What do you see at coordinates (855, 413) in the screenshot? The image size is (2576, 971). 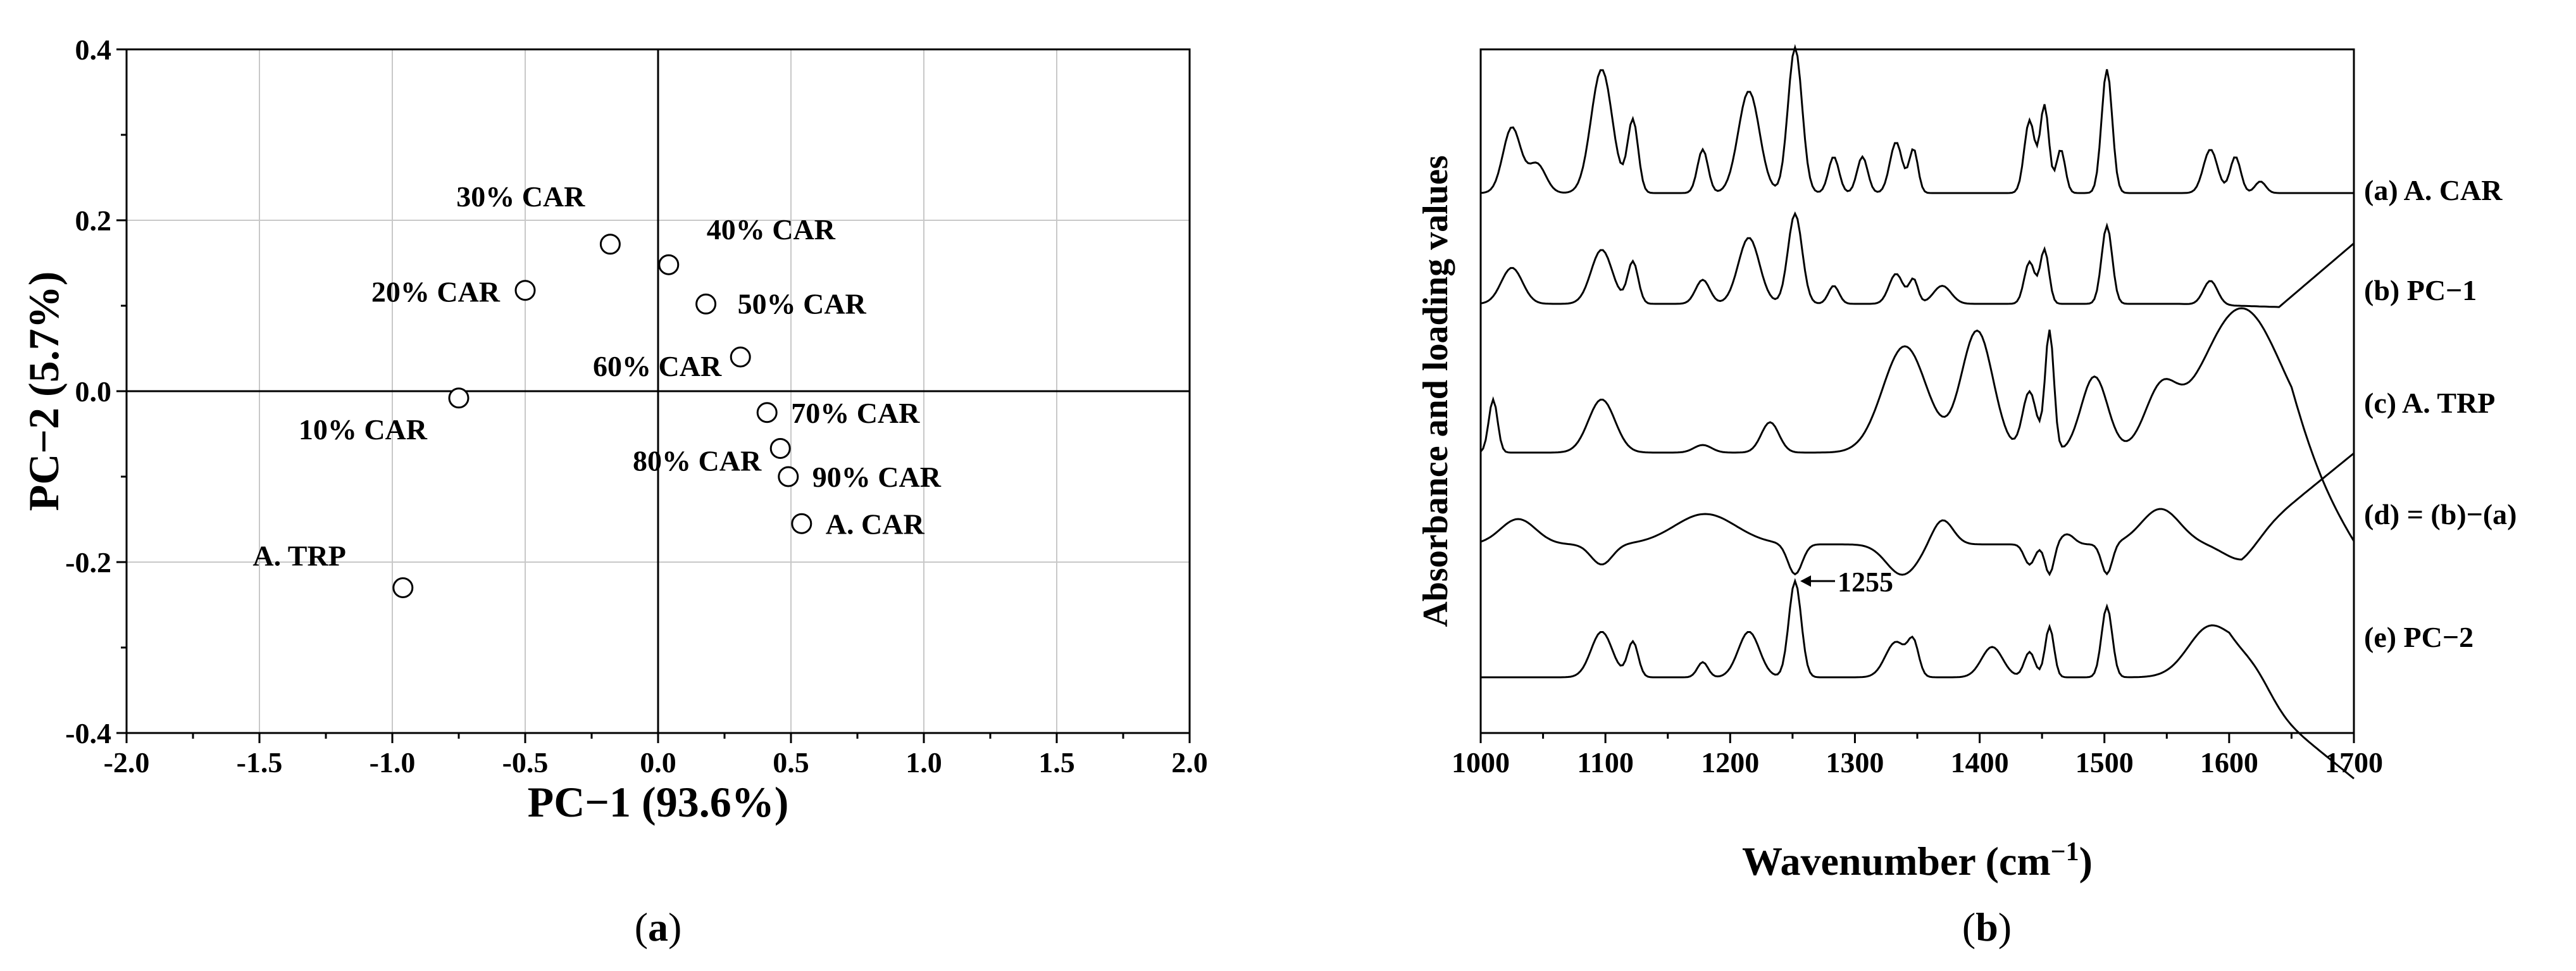 I see `point-label: 70% CAR` at bounding box center [855, 413].